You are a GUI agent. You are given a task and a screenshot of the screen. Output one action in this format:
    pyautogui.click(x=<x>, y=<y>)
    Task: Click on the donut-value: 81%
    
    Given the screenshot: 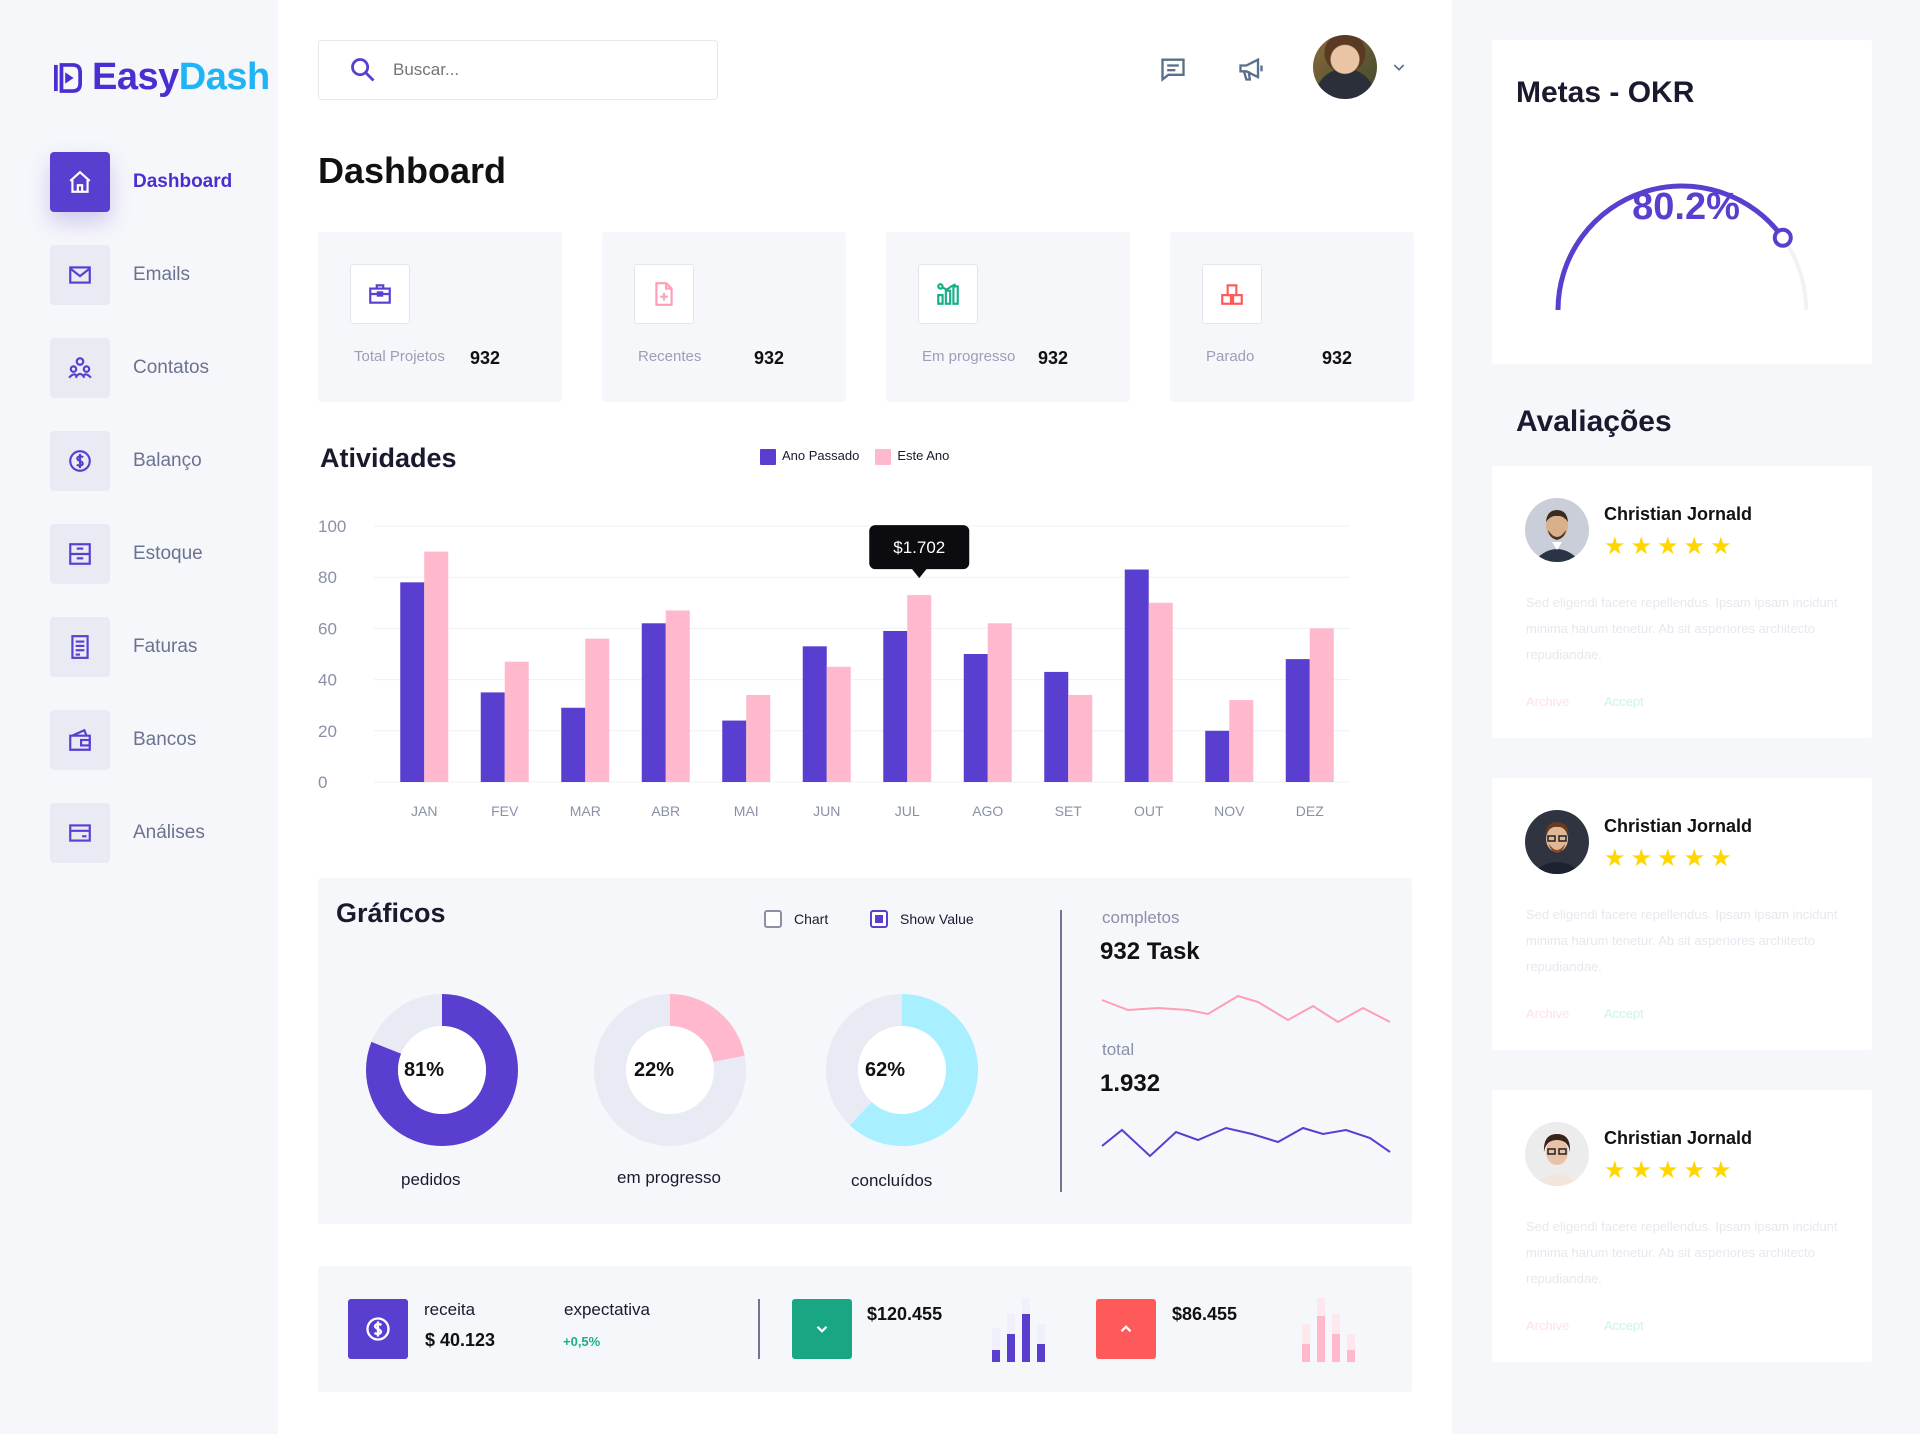 What is the action you would take?
    pyautogui.click(x=424, y=1070)
    